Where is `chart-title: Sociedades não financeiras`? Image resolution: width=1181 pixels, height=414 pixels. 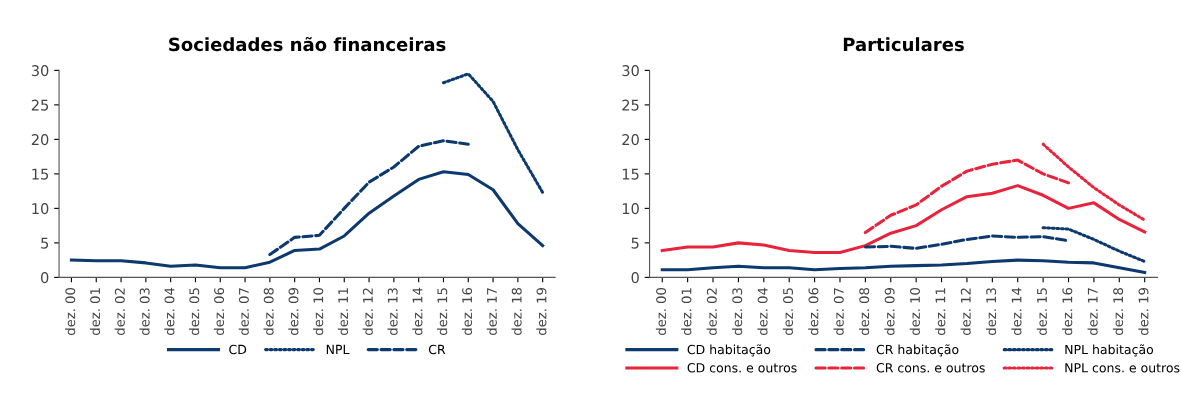
chart-title: Sociedades não financeiras is located at coordinates (307, 44).